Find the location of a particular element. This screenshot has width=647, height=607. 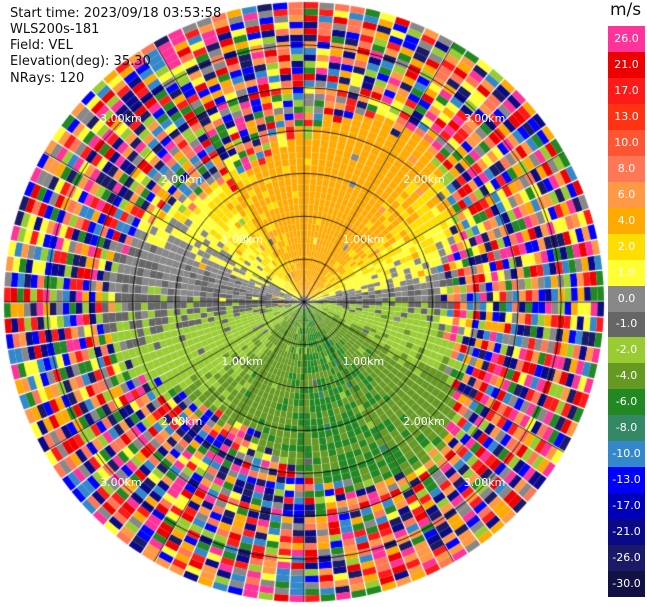

colorbar-tick-label: -2.0 is located at coordinates (626, 350).